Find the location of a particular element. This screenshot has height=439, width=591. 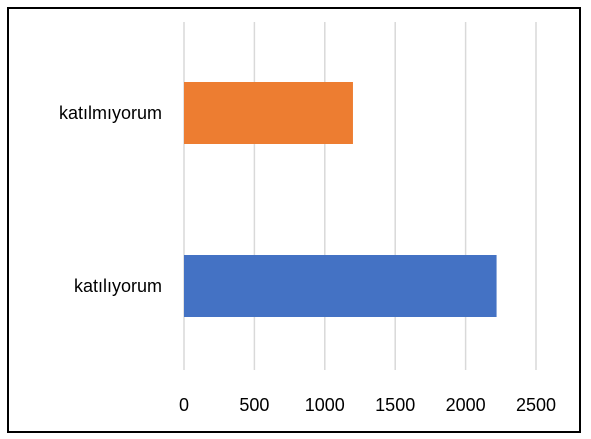

x-tick-label: 1500 is located at coordinates (395, 405).